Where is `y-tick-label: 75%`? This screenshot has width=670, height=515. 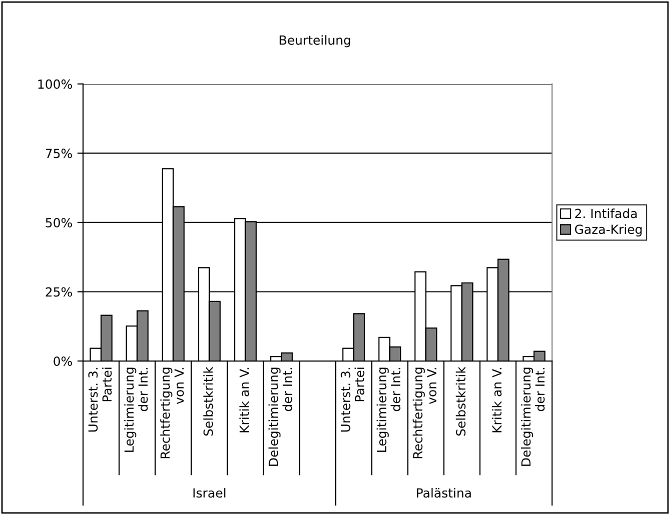
y-tick-label: 75% is located at coordinates (59, 153).